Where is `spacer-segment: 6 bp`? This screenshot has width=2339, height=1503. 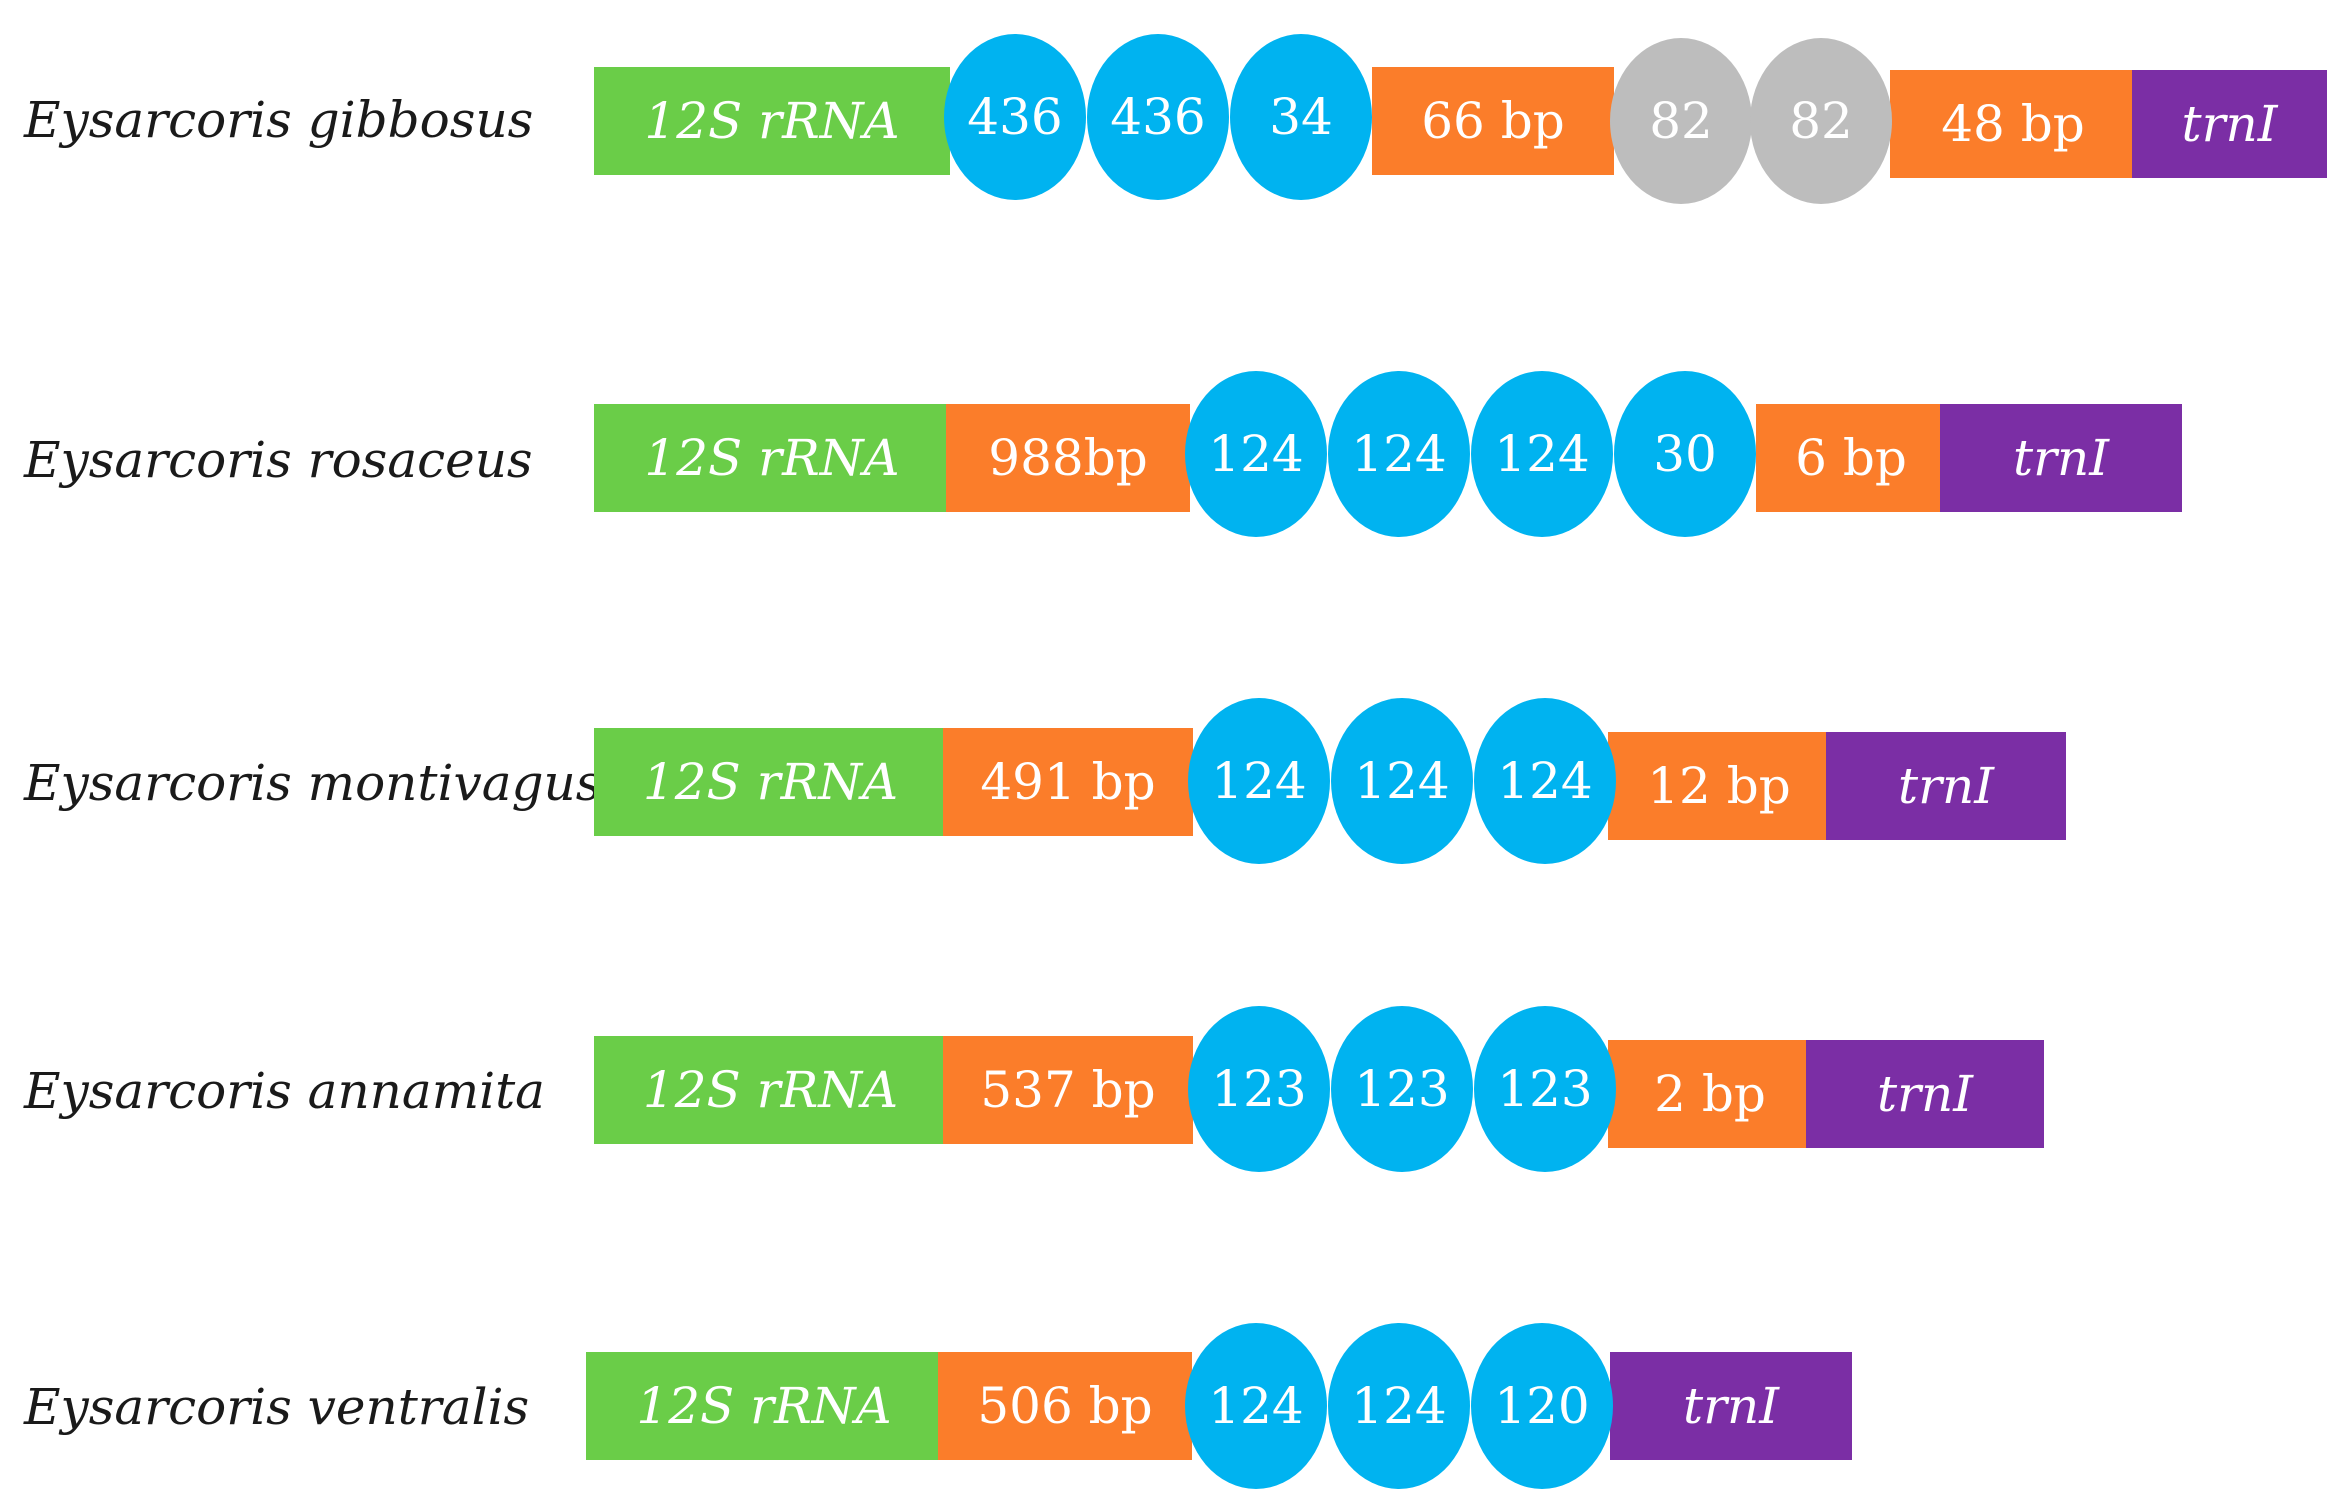
spacer-segment: 6 bp is located at coordinates (1851, 458).